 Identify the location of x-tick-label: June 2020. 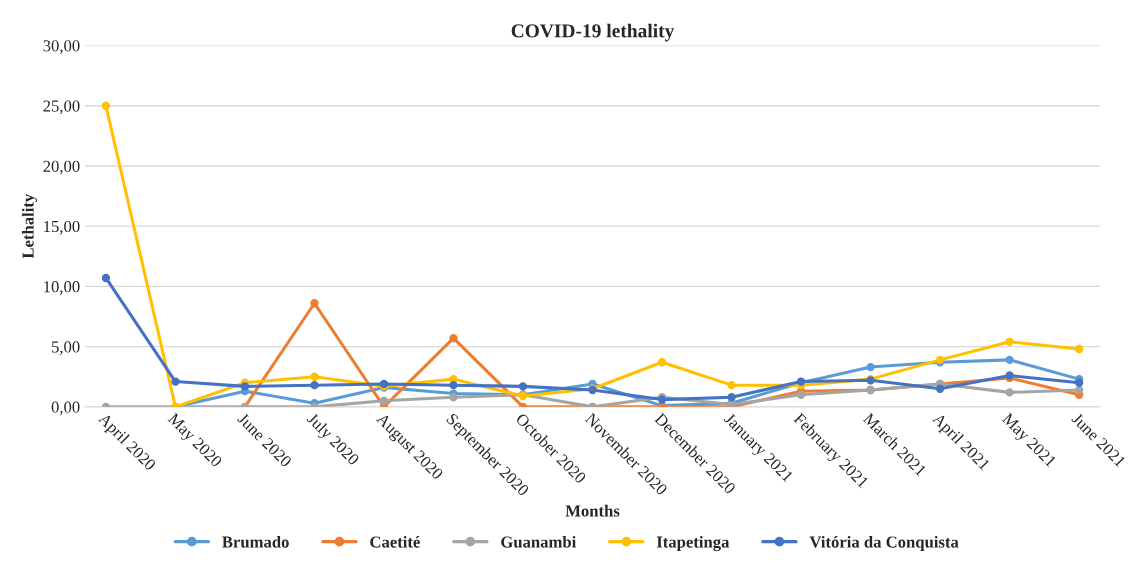
(264, 440).